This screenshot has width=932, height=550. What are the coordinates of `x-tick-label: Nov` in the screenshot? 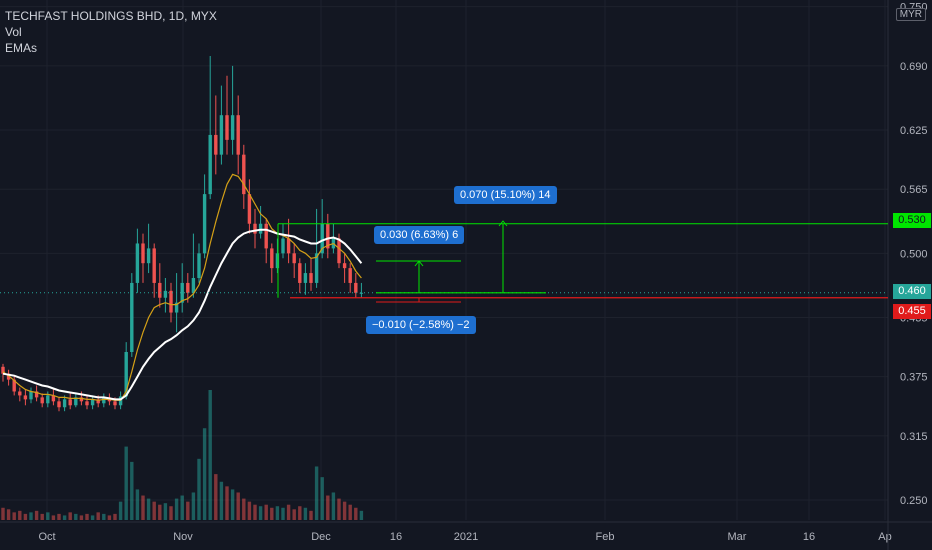 It's located at (183, 537).